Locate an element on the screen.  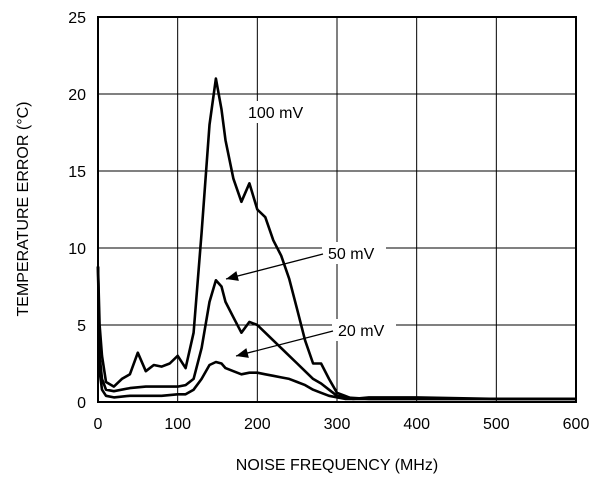
annotation-label: 20 mV is located at coordinates (361, 331).